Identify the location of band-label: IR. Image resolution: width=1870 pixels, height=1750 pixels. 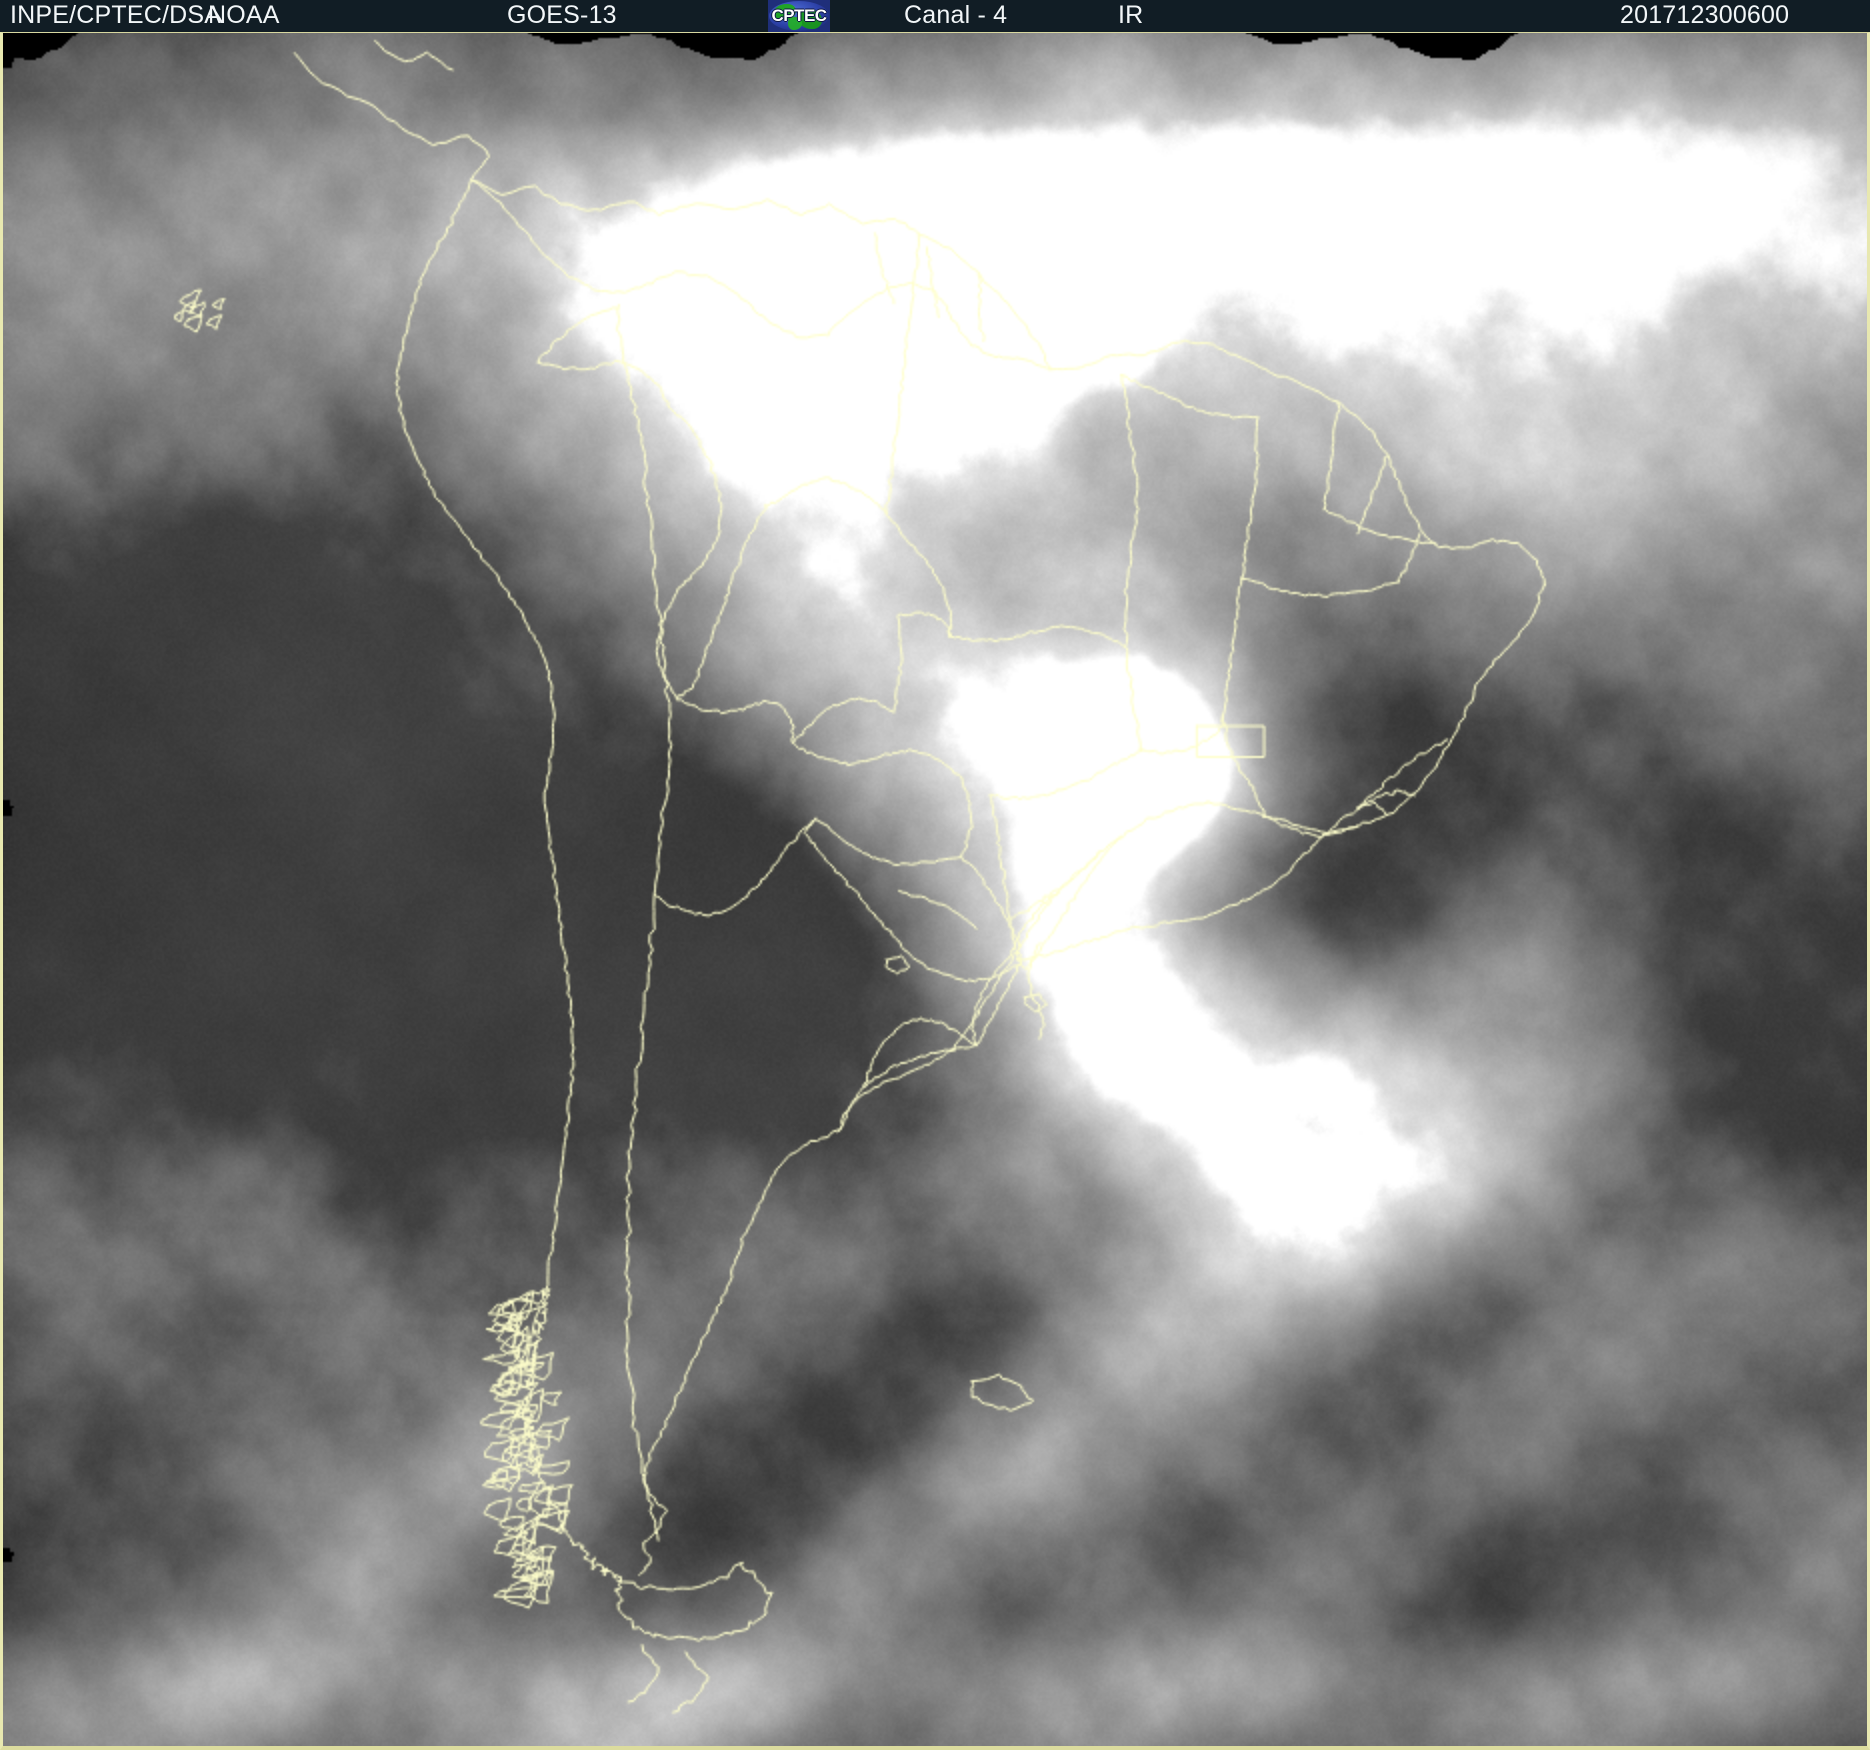
(1131, 15).